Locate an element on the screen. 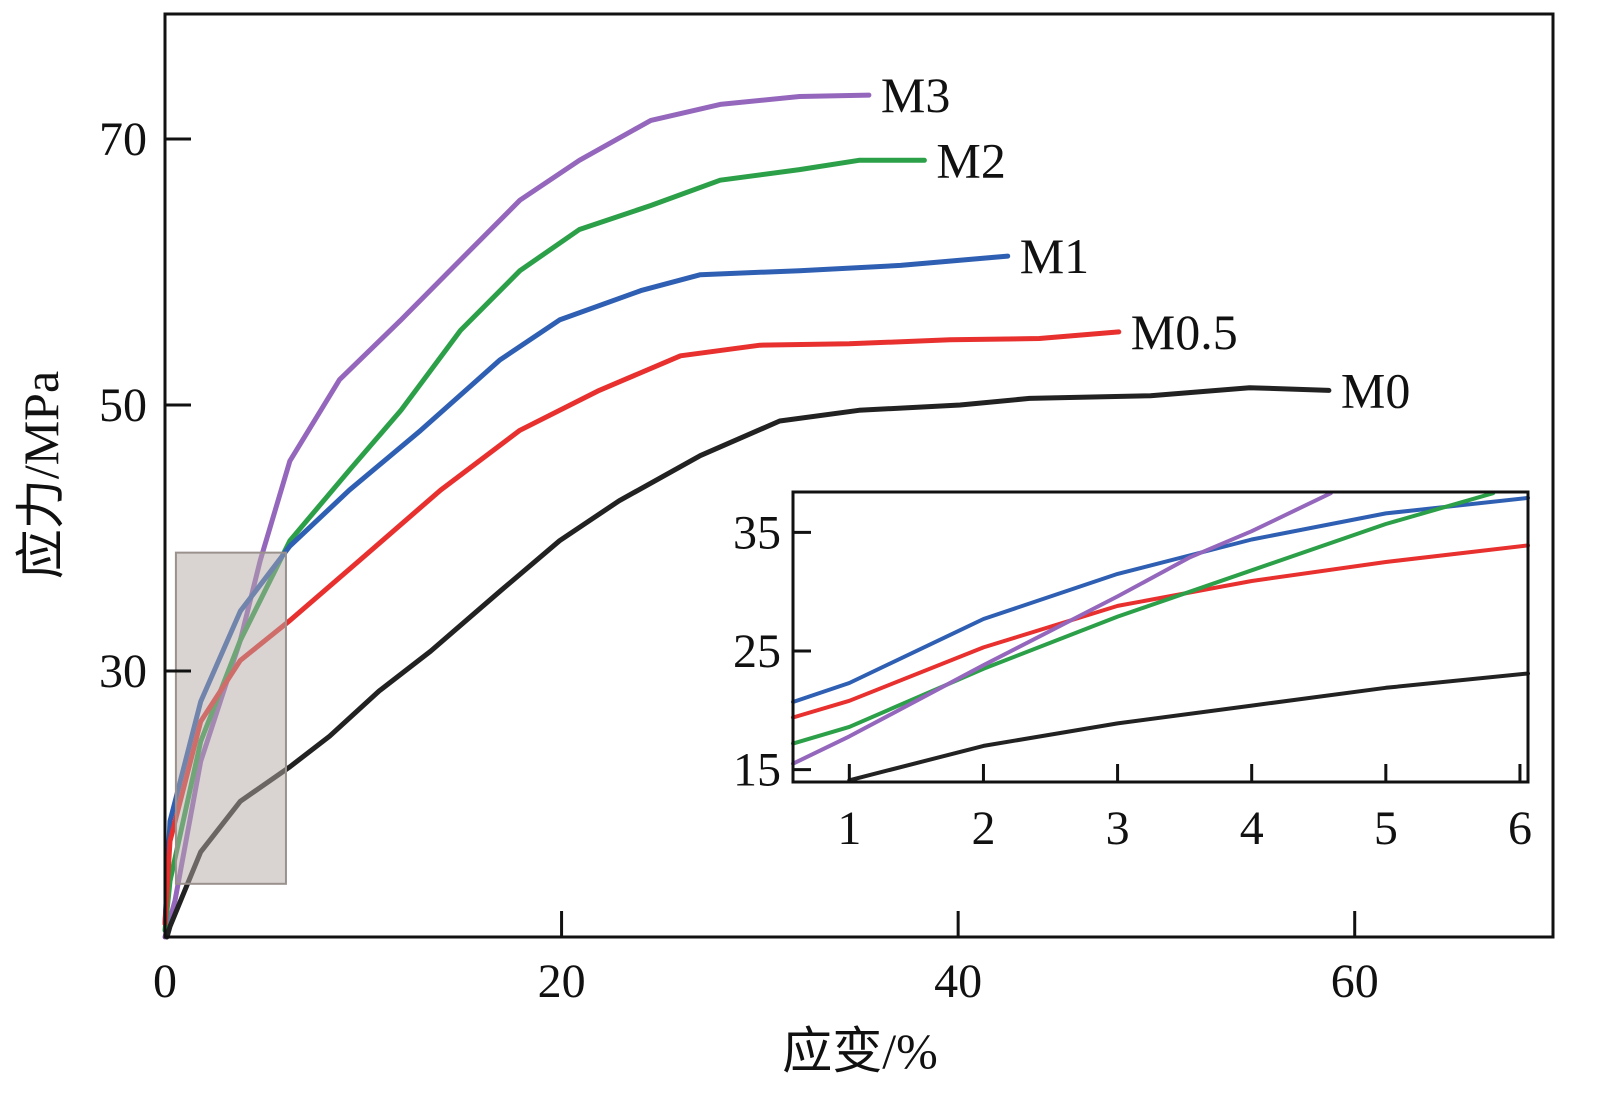 The width and height of the screenshot is (1600, 1104). plot-frame is located at coordinates (1160, 637).